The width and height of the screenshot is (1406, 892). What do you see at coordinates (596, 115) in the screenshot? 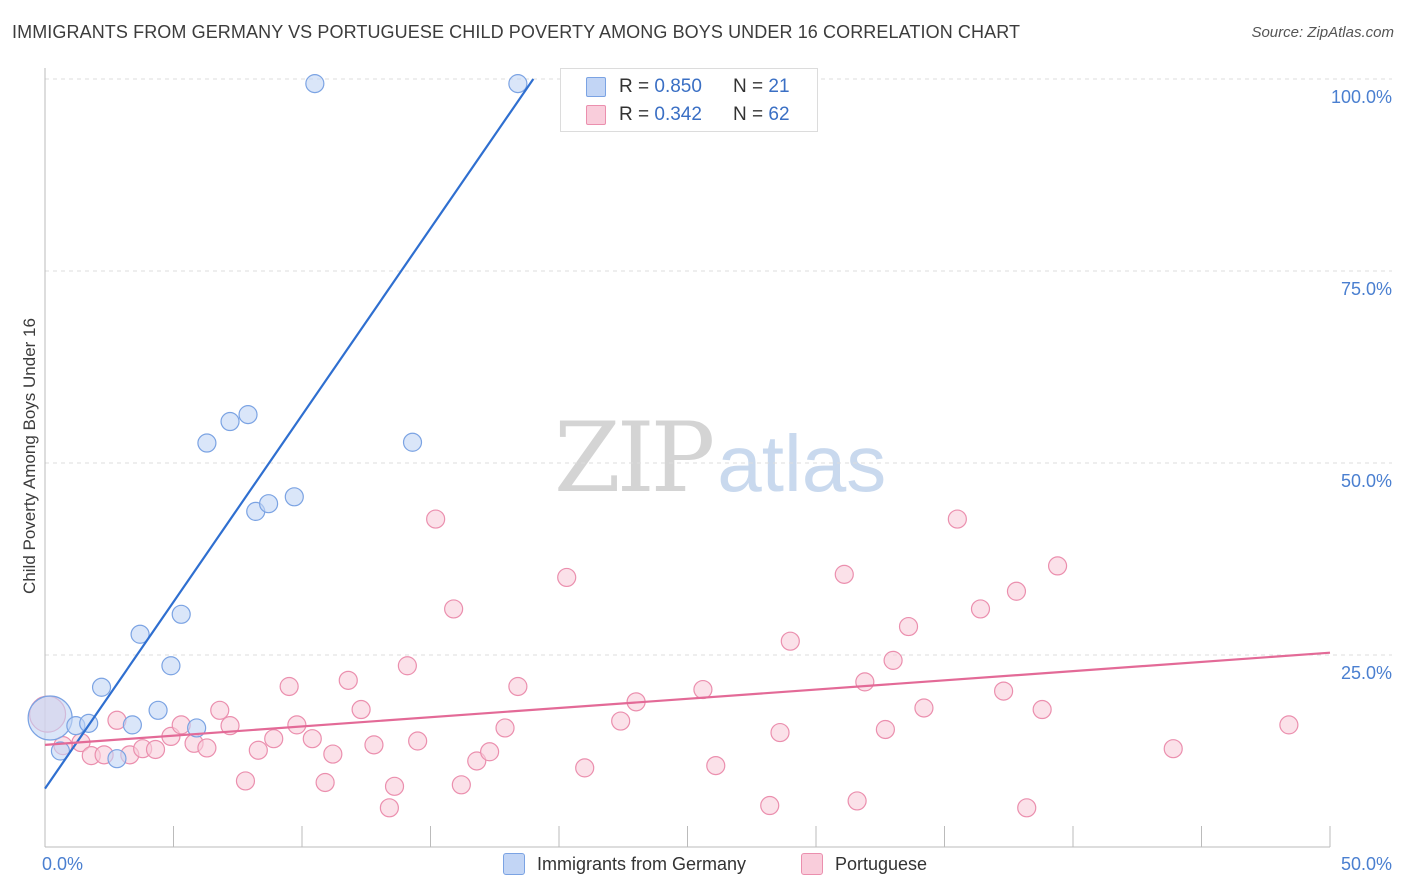
I see `legend-swatch-portuguese` at bounding box center [596, 115].